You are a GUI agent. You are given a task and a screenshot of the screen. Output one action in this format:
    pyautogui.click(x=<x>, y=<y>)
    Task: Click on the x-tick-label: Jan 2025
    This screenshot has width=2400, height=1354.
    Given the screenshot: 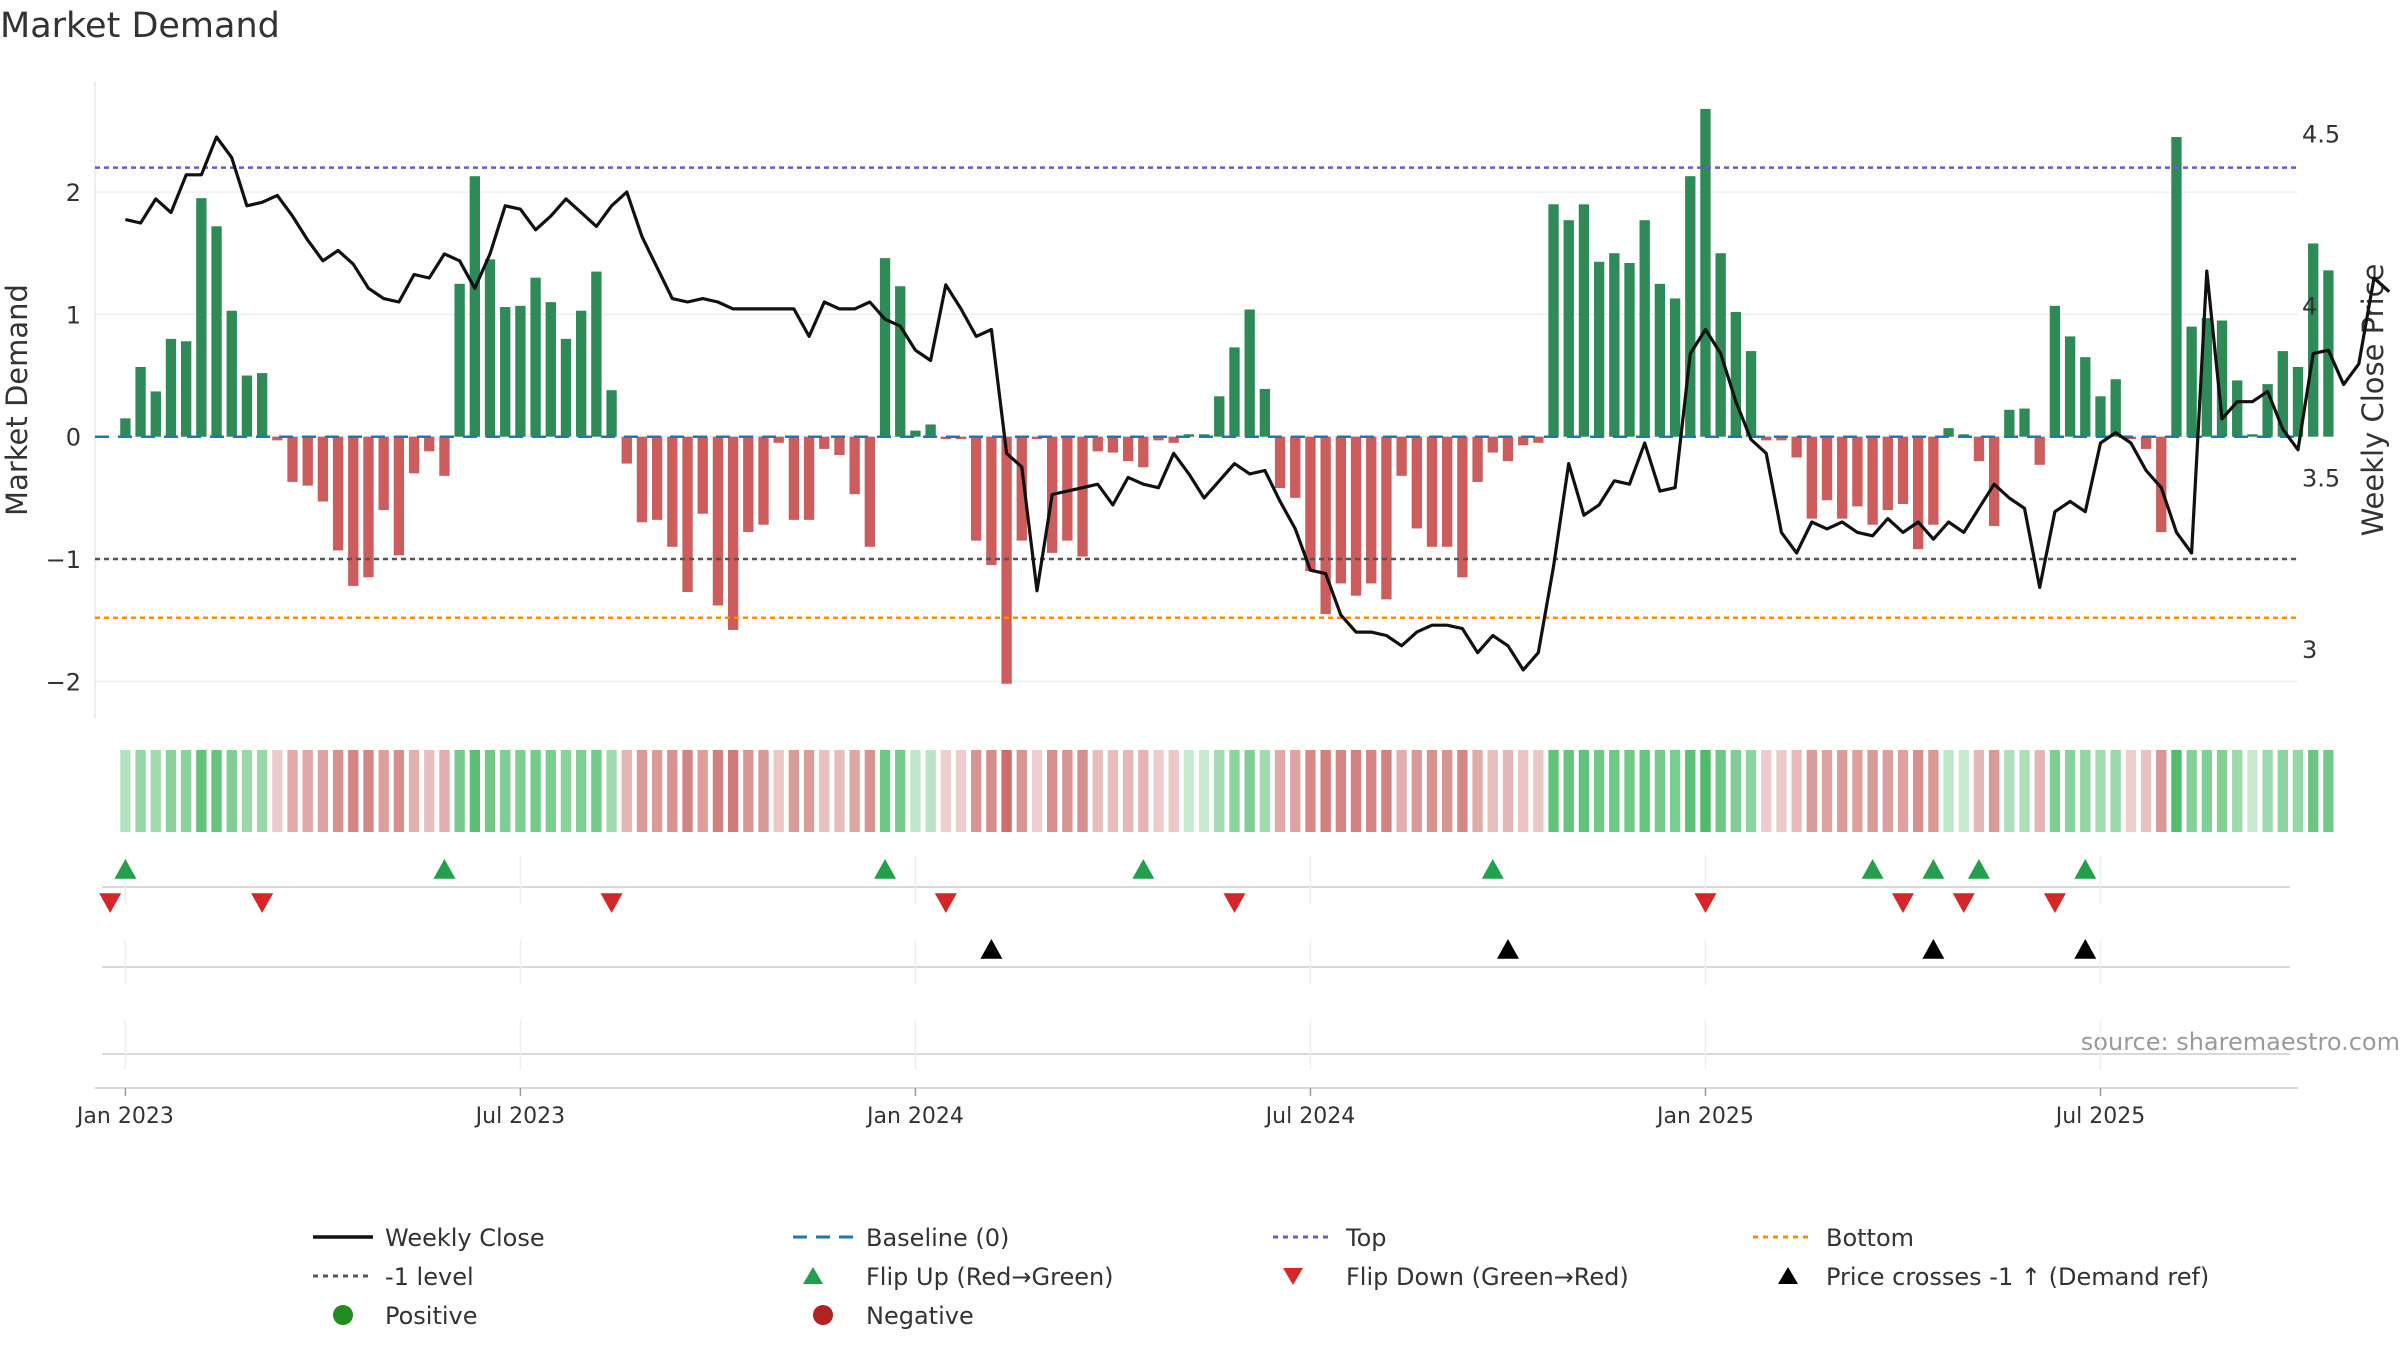 What is the action you would take?
    pyautogui.click(x=1704, y=1116)
    